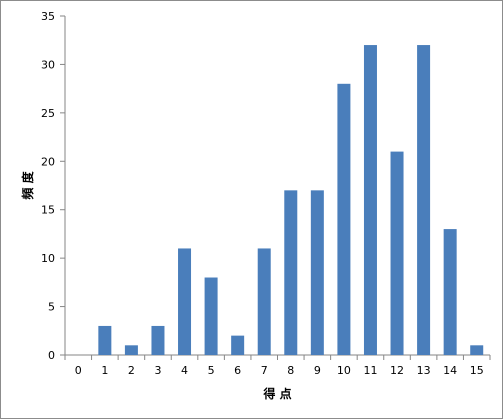 Image resolution: width=503 pixels, height=419 pixels. What do you see at coordinates (48, 210) in the screenshot?
I see `y-tick-label: 15` at bounding box center [48, 210].